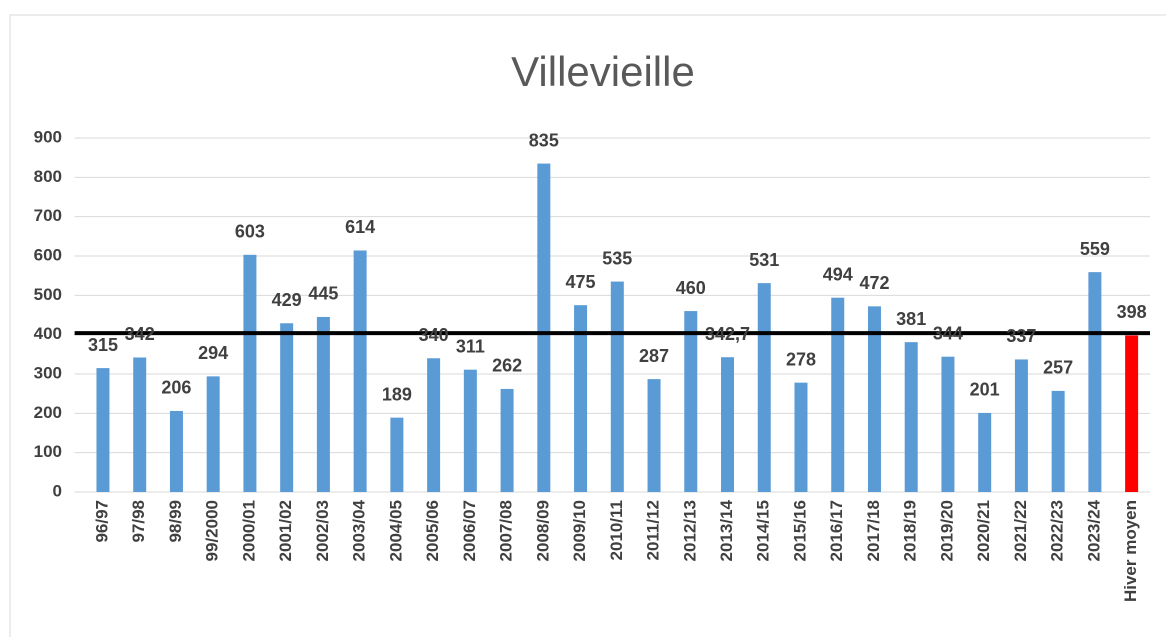  What do you see at coordinates (874, 283) in the screenshot?
I see `data-label: 472` at bounding box center [874, 283].